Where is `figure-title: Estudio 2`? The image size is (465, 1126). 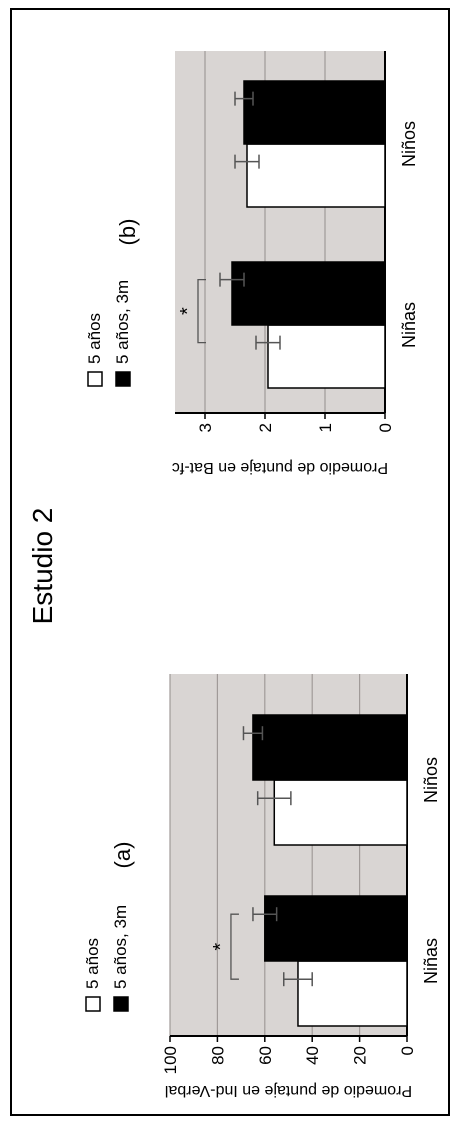 figure-title: Estudio 2 is located at coordinates (42, 566).